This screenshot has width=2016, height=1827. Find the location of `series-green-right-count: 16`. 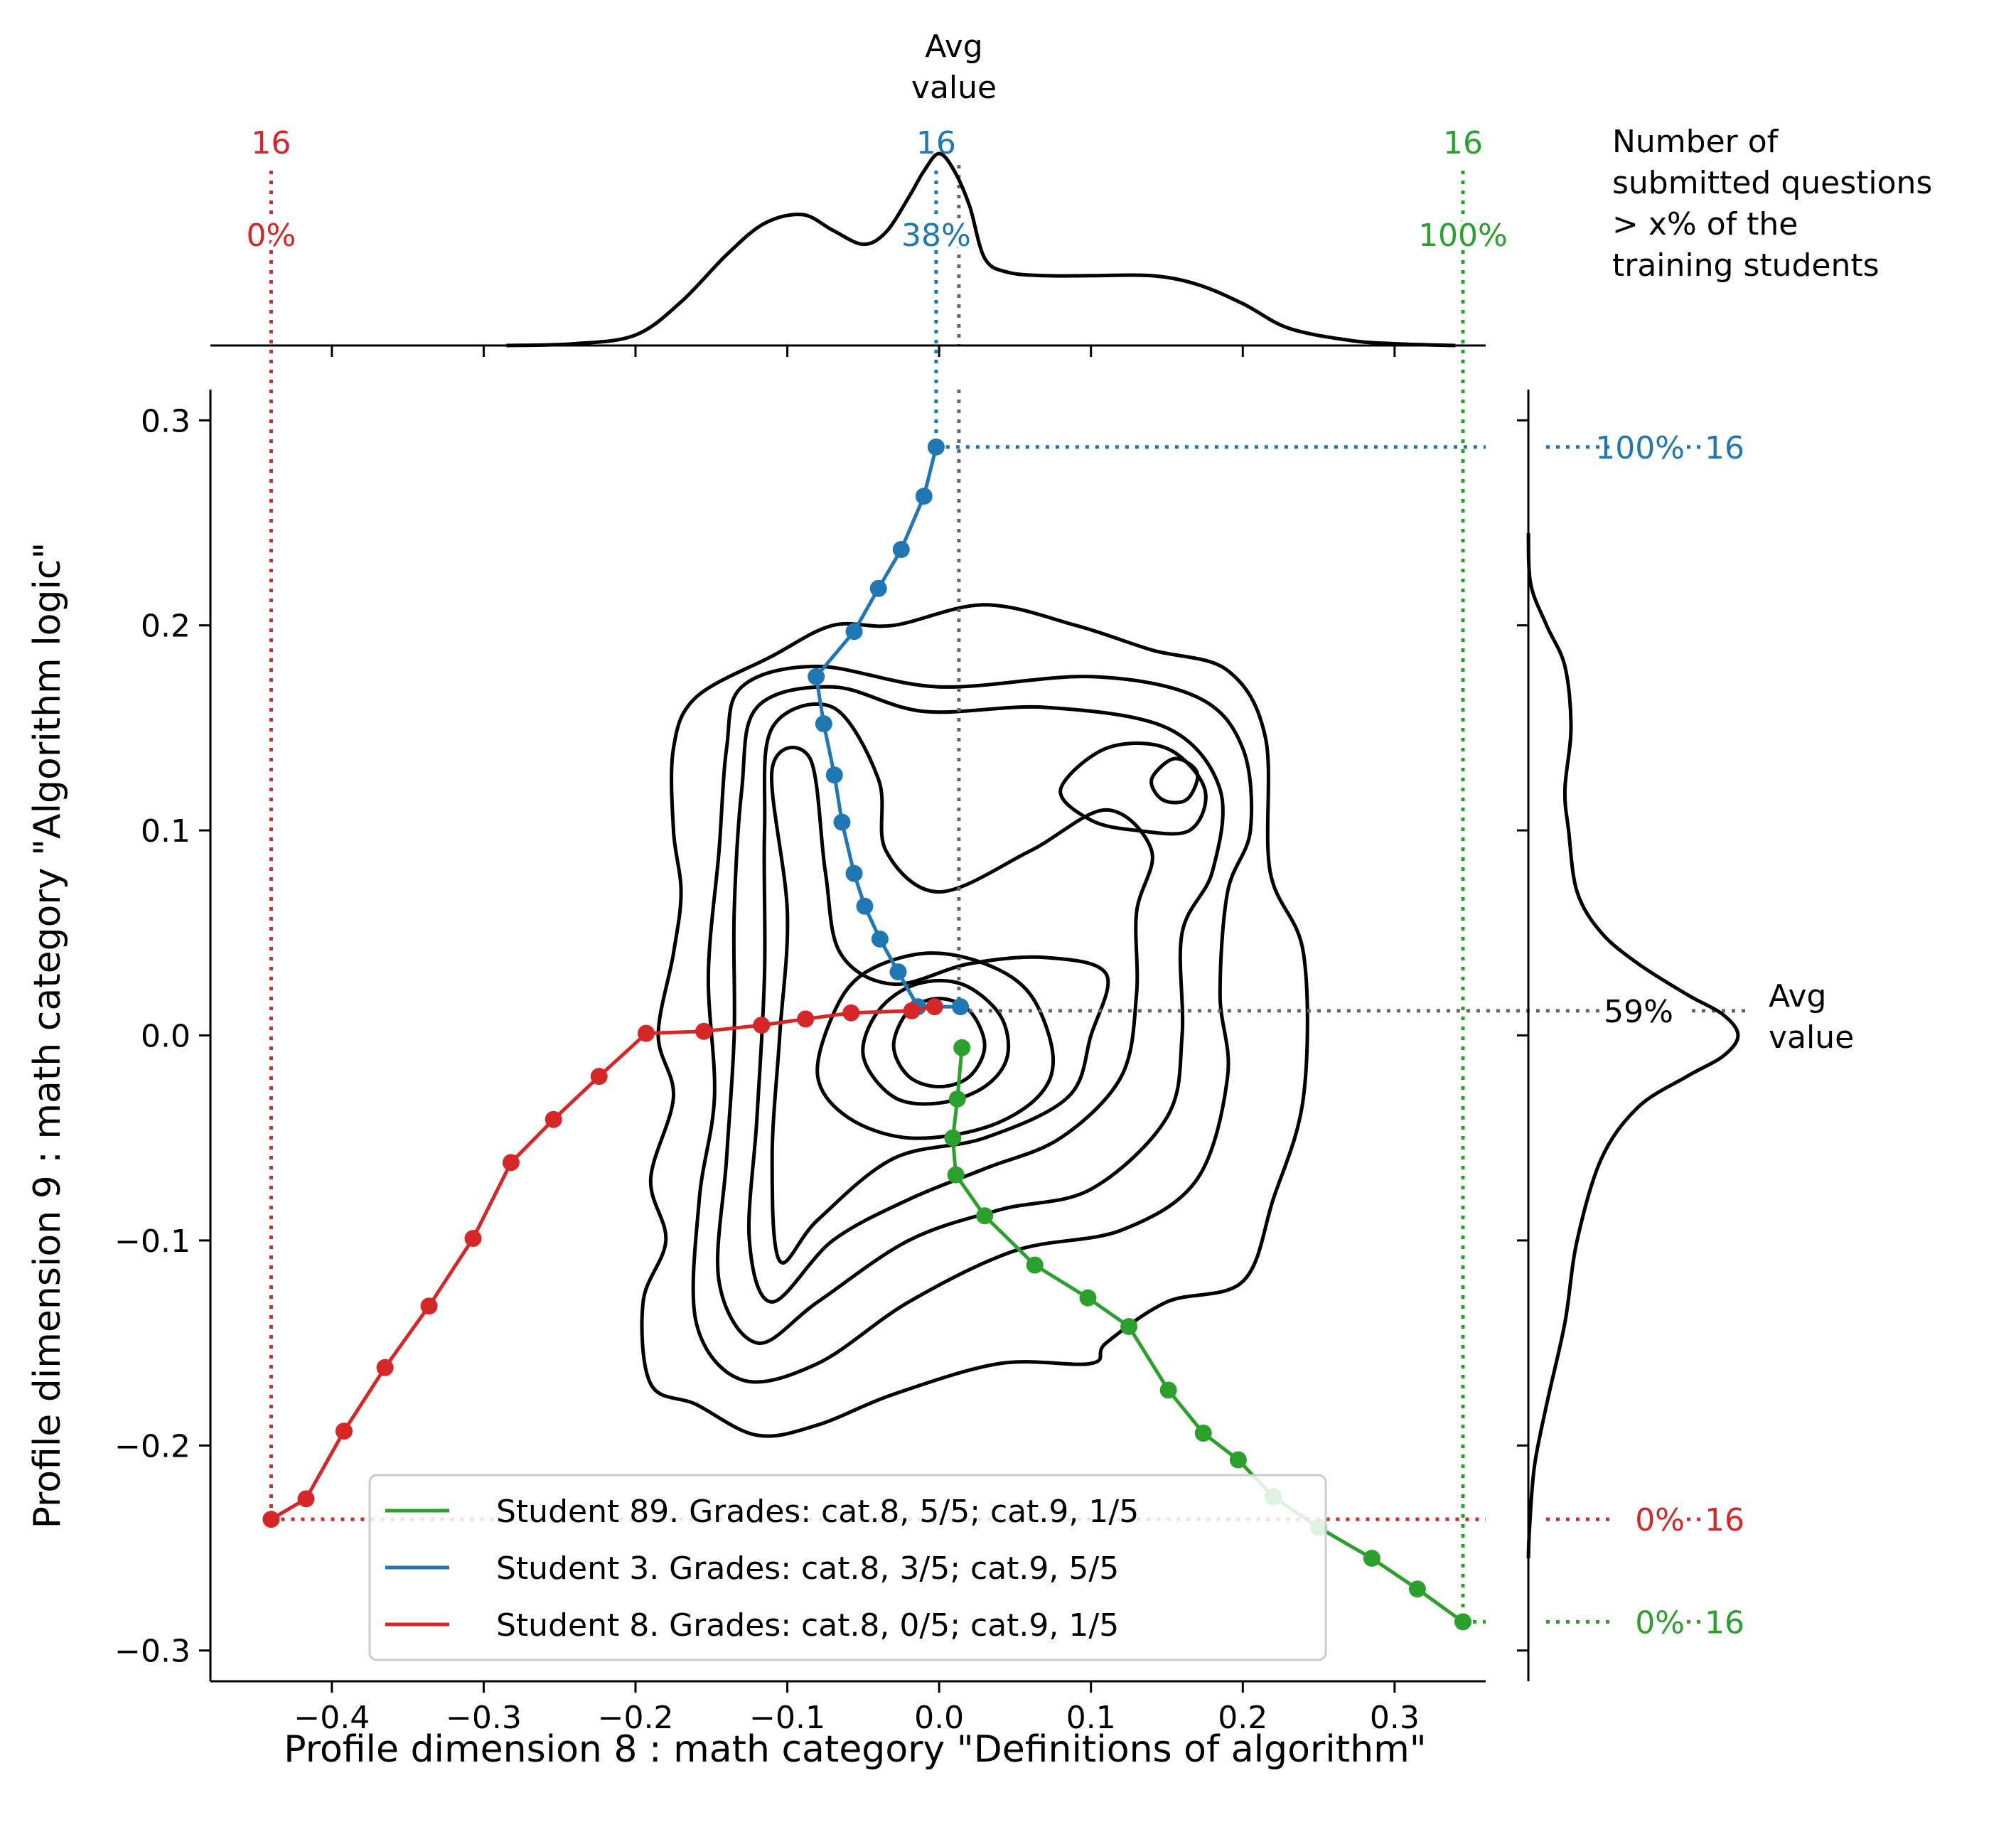

series-green-right-count: 16 is located at coordinates (1724, 1622).